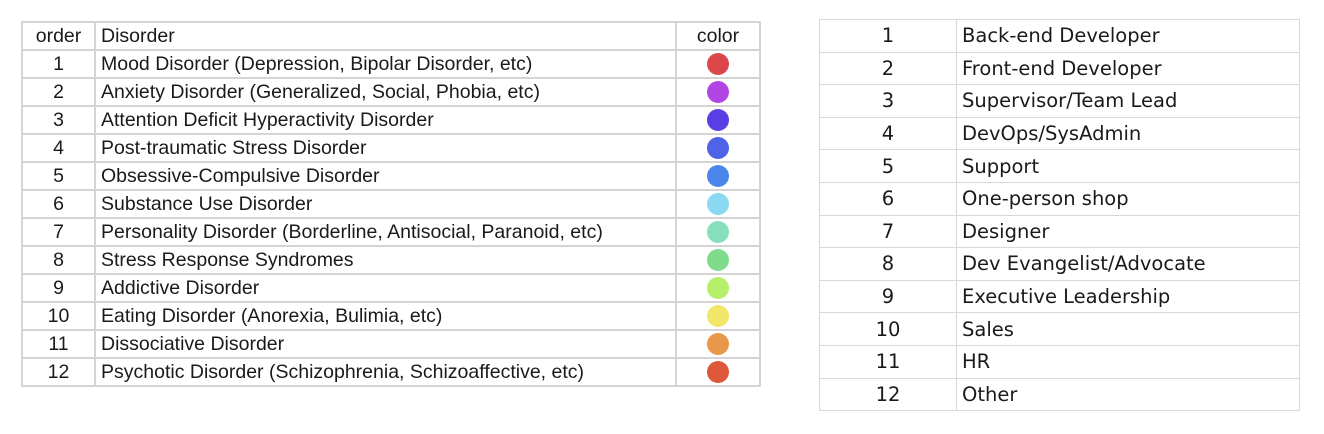  I want to click on role-name-cell: One-person shop, so click(1128, 198).